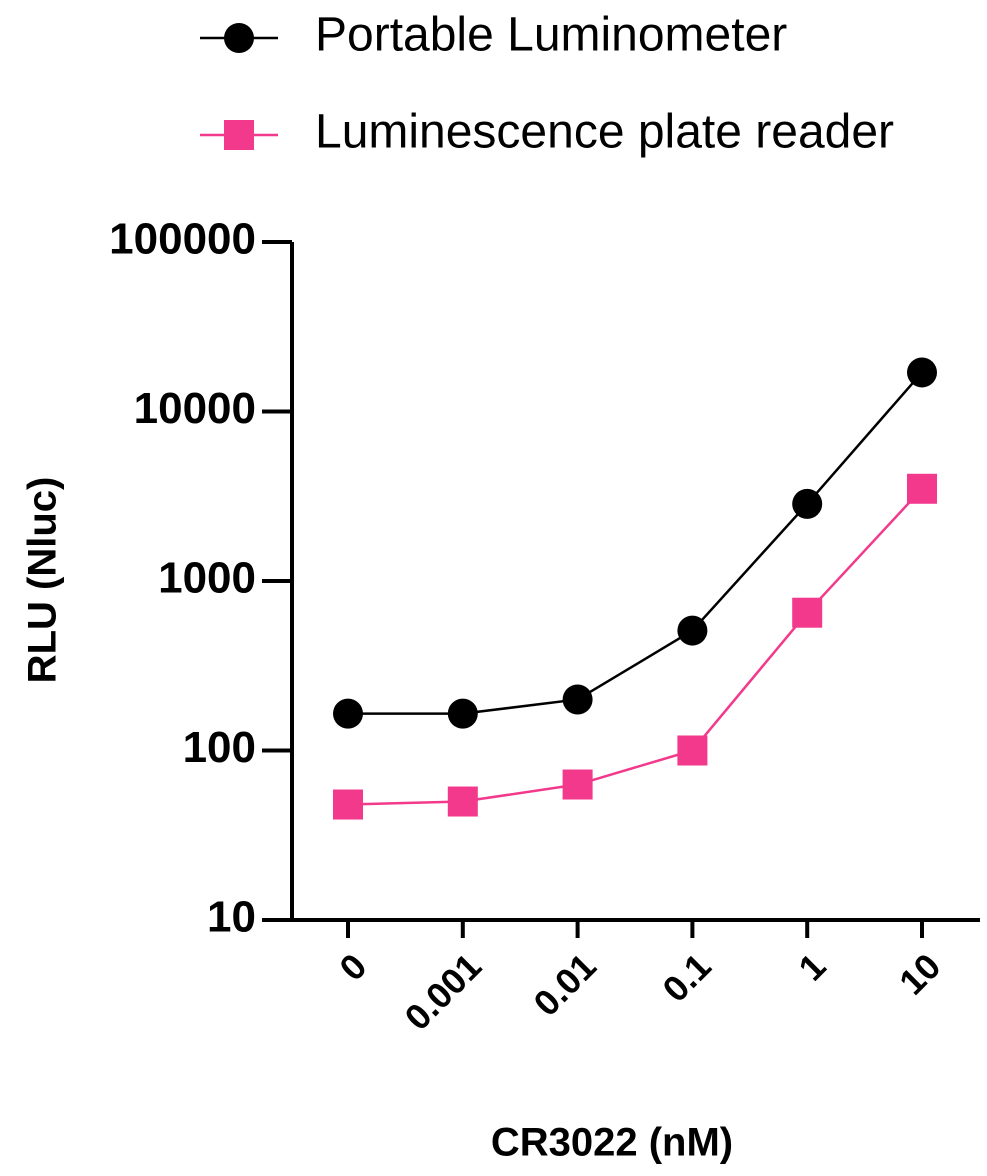  What do you see at coordinates (352, 966) in the screenshot?
I see `x-tick-label: 0` at bounding box center [352, 966].